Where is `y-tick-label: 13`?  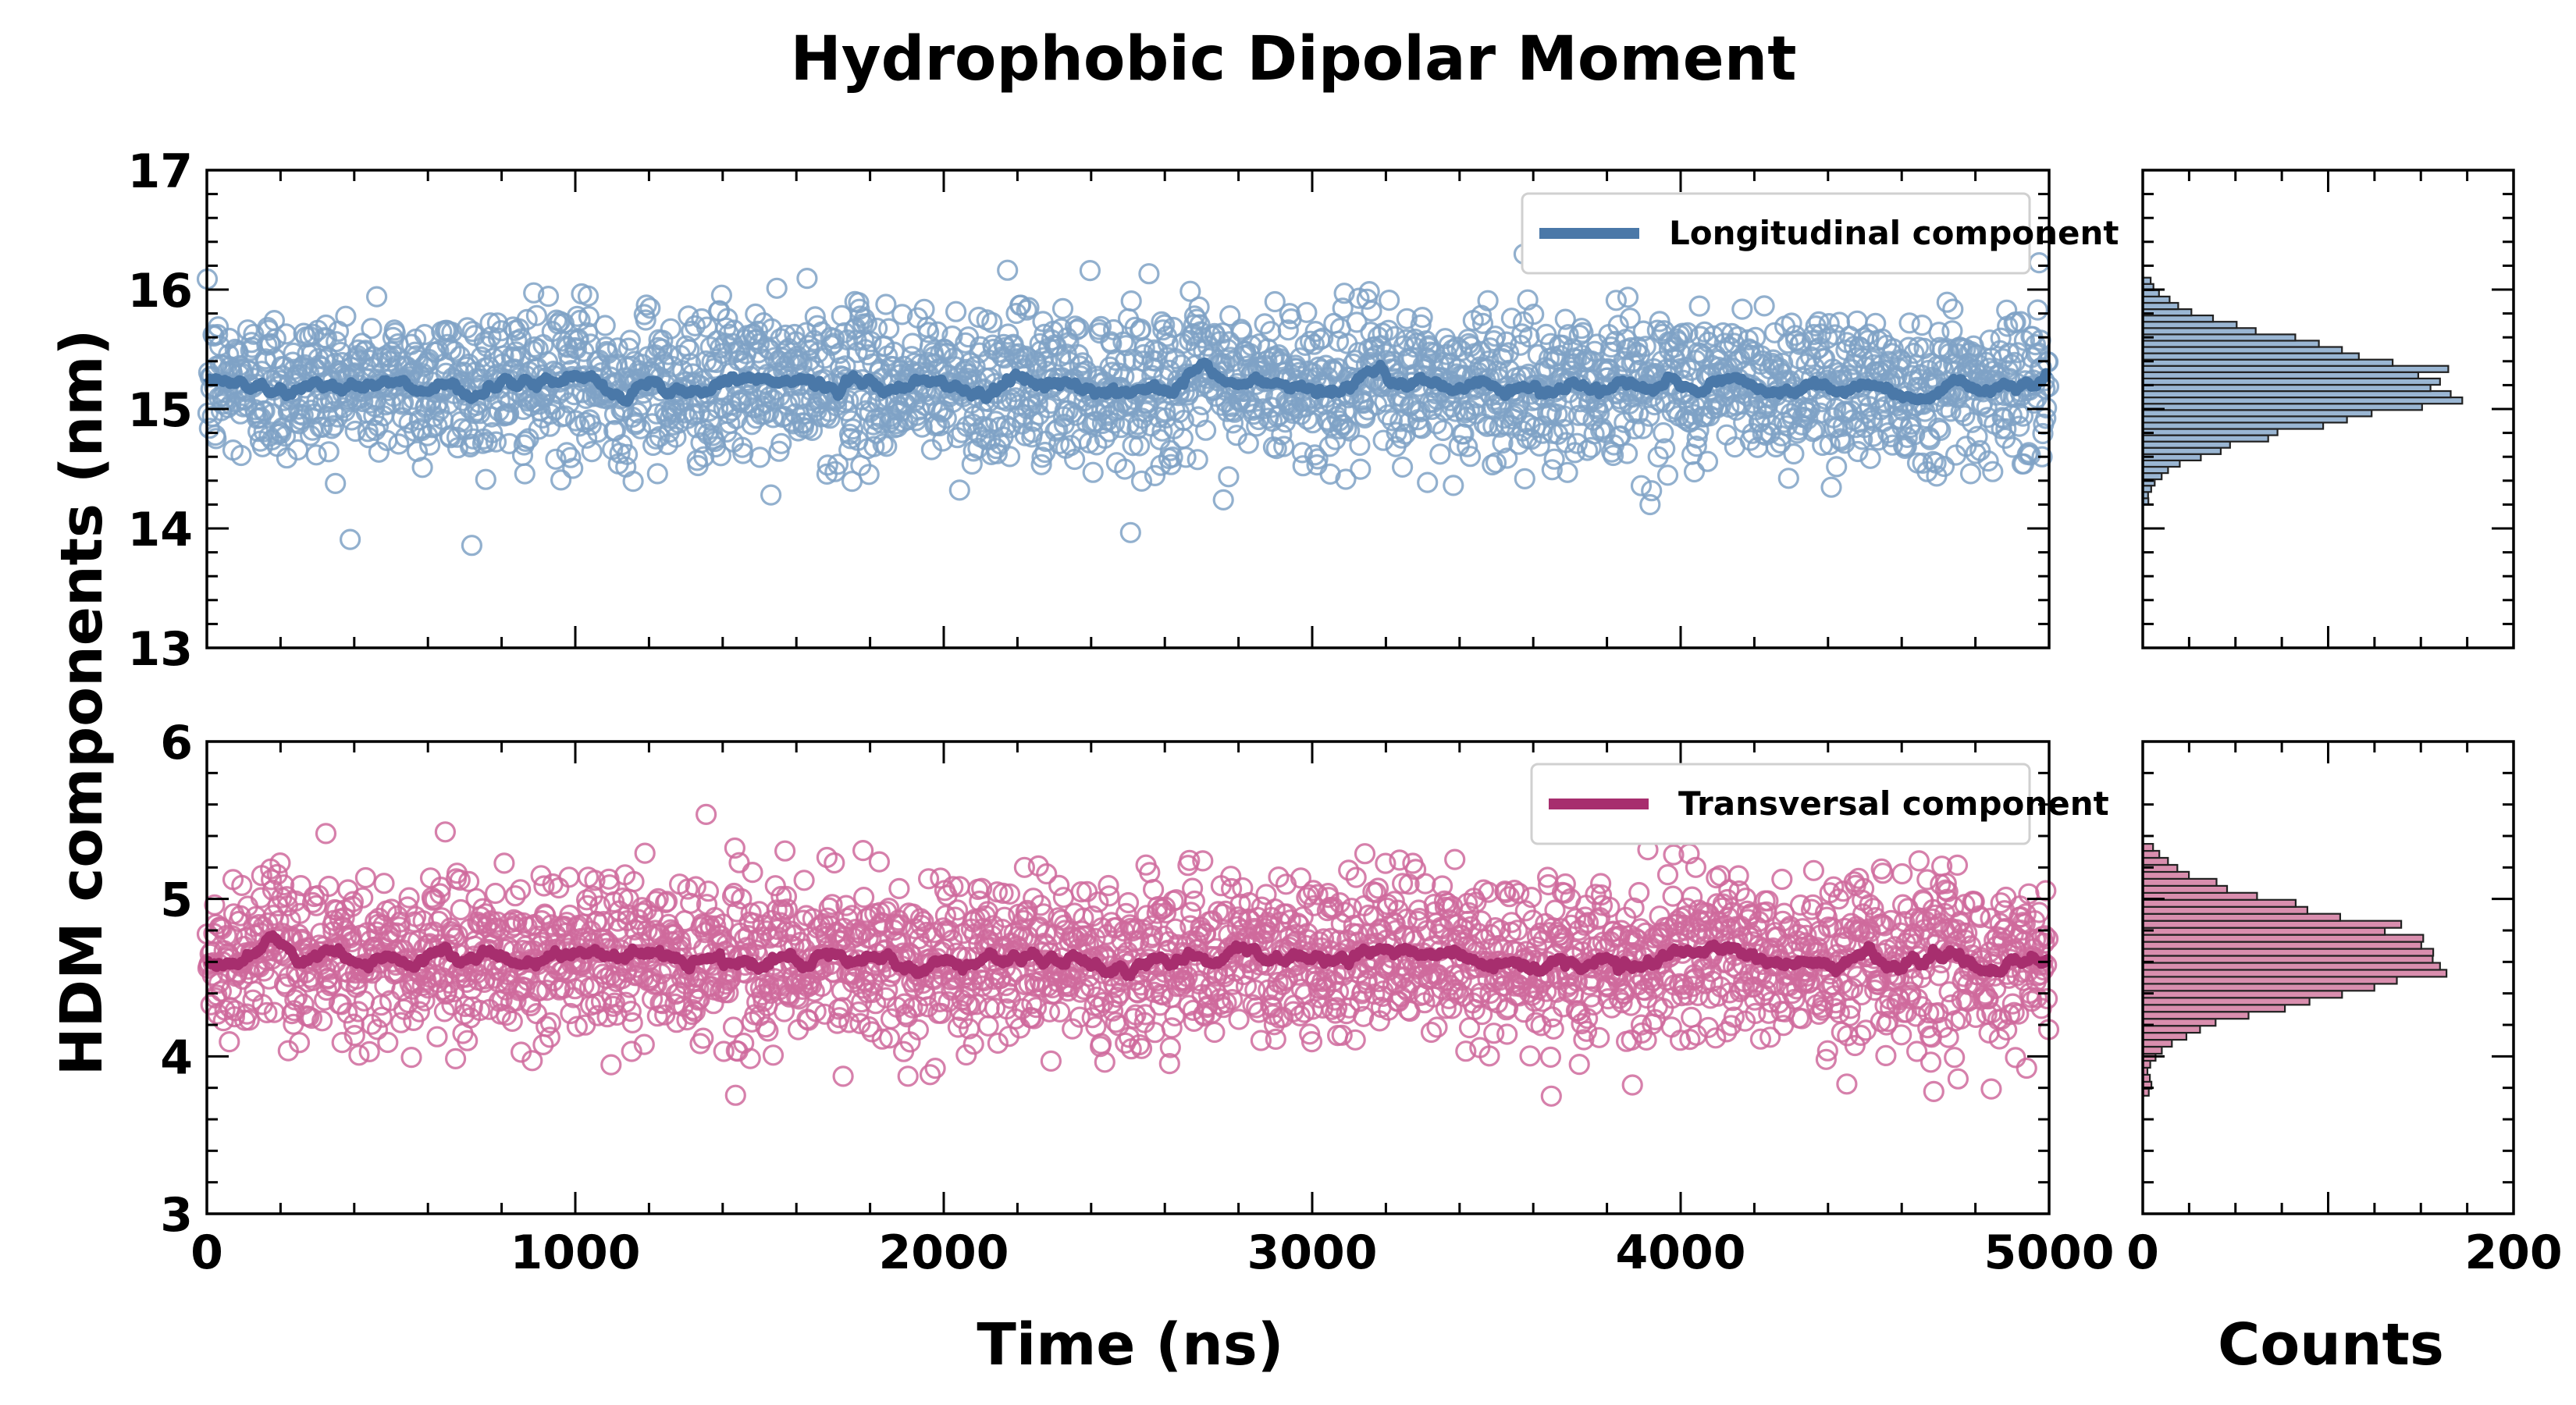 y-tick-label: 13 is located at coordinates (161, 649).